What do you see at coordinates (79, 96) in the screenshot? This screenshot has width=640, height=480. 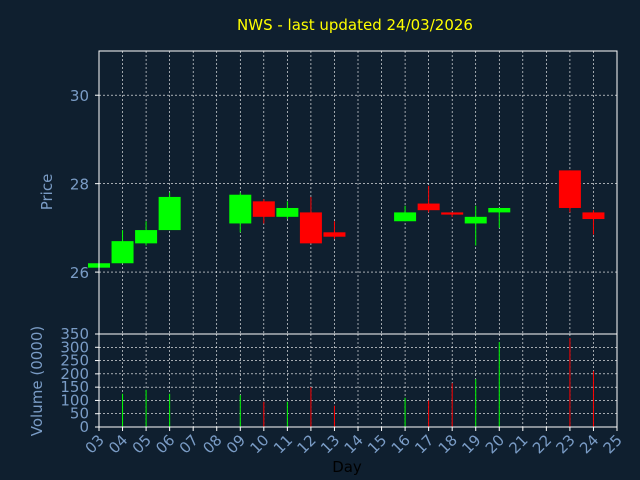 I see `price-tick-label: 30` at bounding box center [79, 96].